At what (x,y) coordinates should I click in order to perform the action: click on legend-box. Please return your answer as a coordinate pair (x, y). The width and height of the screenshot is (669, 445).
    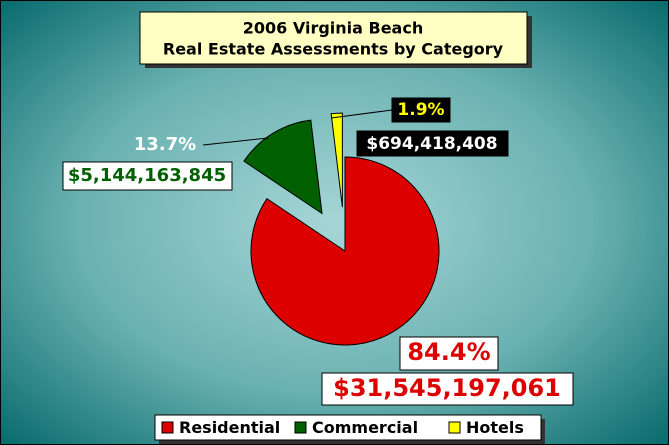
    Looking at the image, I should click on (348, 427).